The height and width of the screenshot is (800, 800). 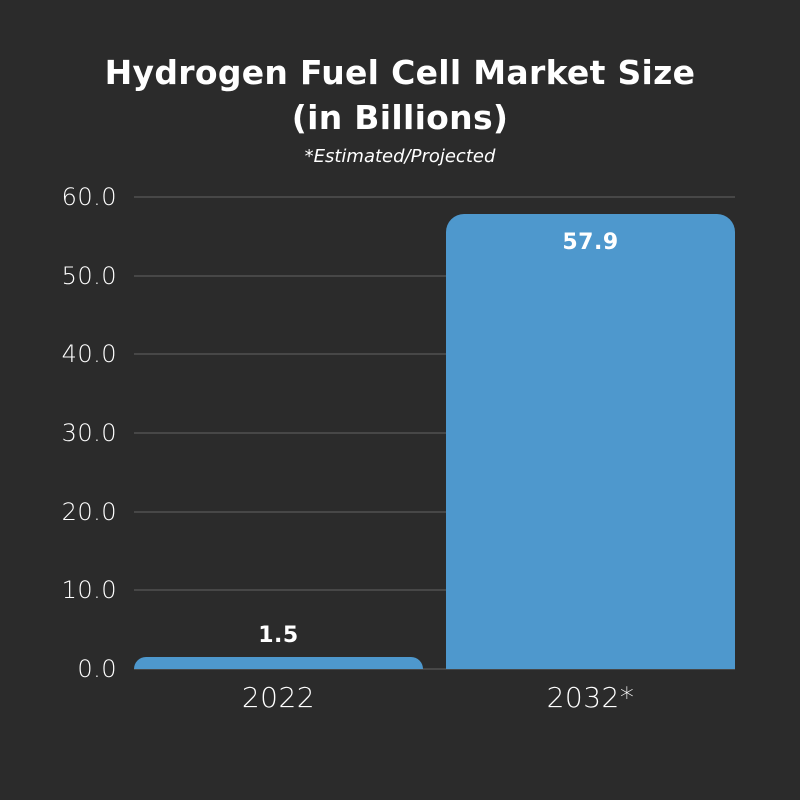 I want to click on bar-value-label-2032*: 57.9, so click(x=590, y=242).